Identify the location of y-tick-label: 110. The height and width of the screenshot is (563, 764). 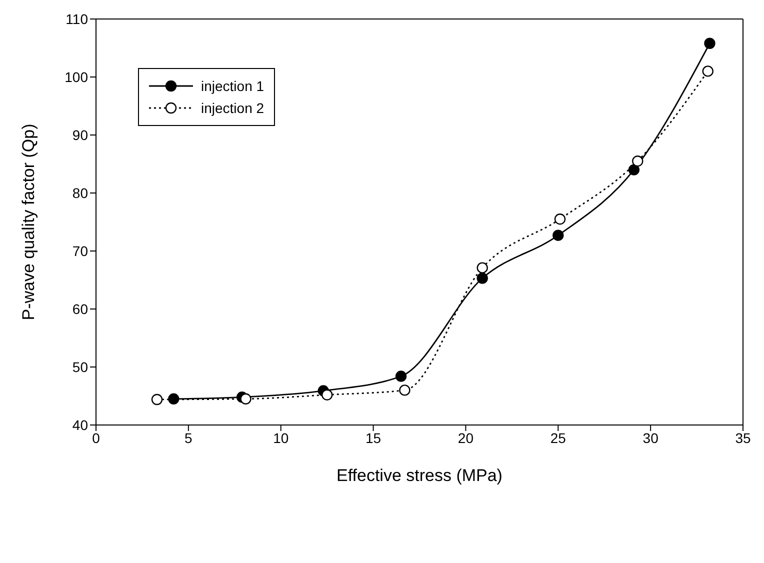
(77, 18).